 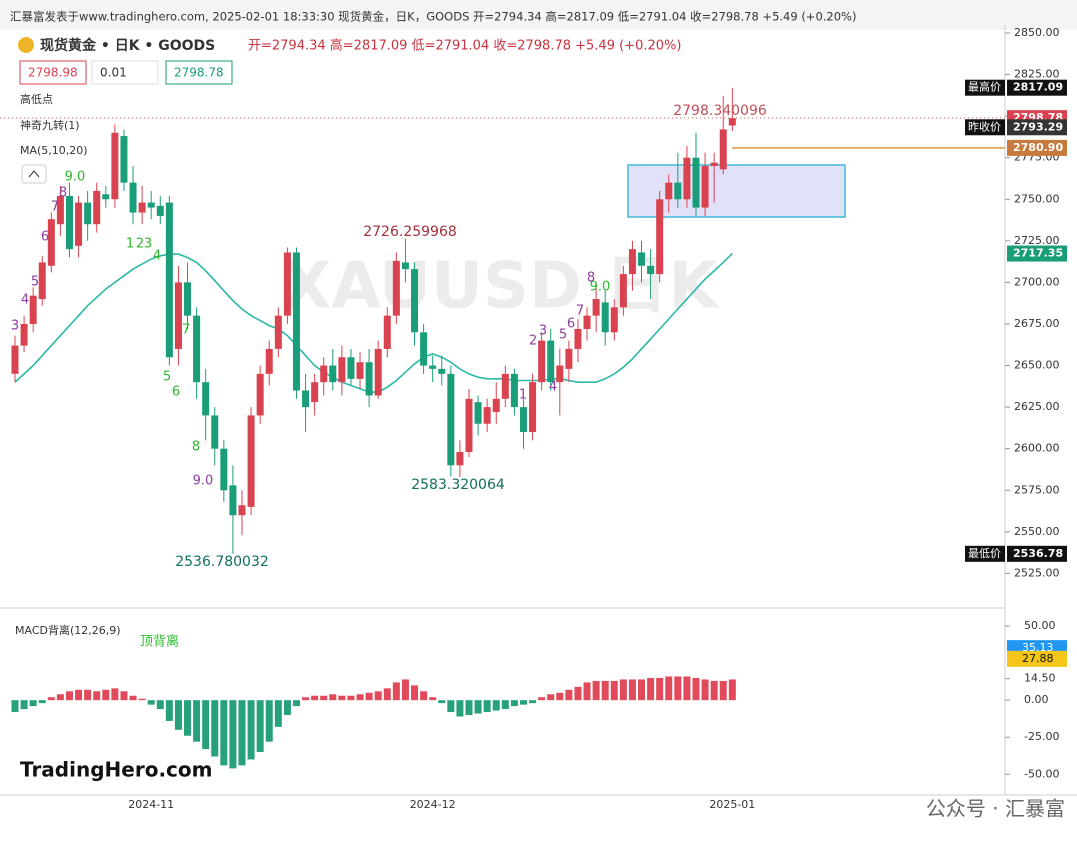 I want to click on extreme-annotation: 2583.320064, so click(x=458, y=485).